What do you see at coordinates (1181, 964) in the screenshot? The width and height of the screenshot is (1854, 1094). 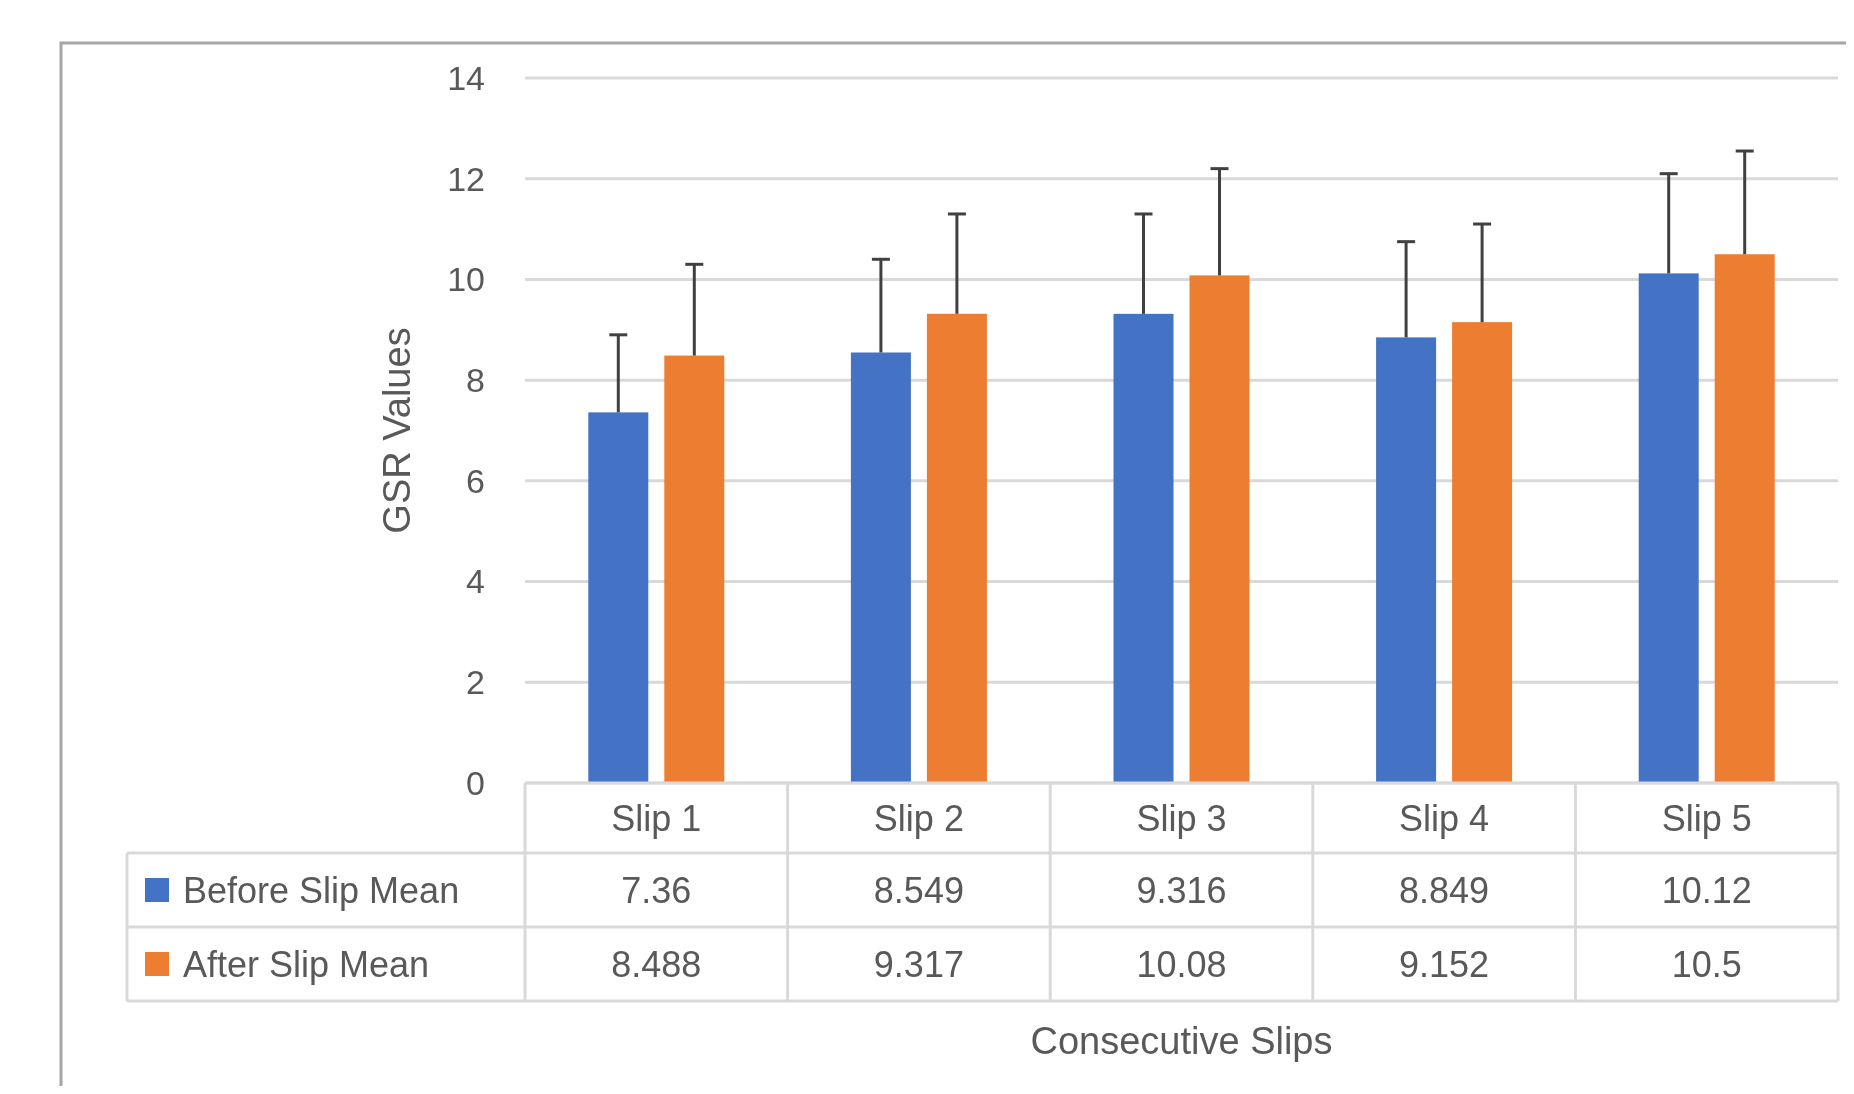 I see `data-label: 10.08` at bounding box center [1181, 964].